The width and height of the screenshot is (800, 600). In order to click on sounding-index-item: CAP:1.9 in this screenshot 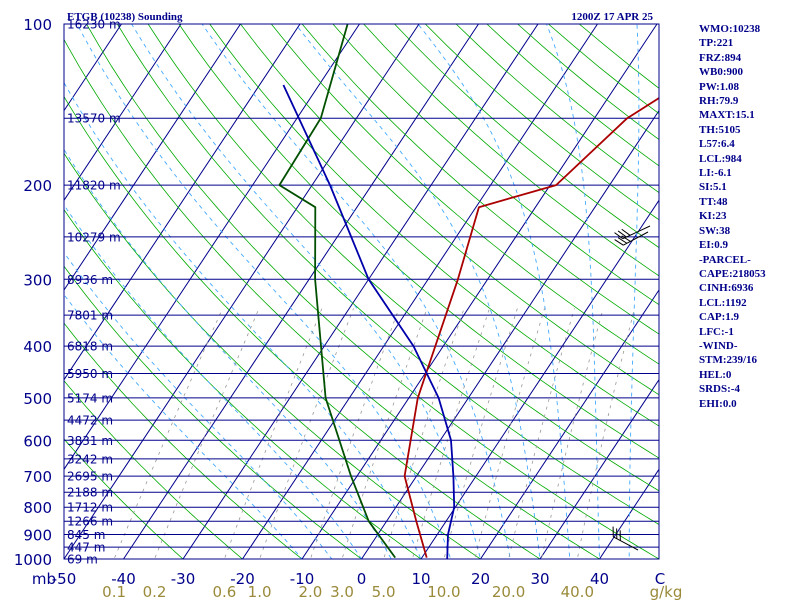, I will do `click(719, 317)`.